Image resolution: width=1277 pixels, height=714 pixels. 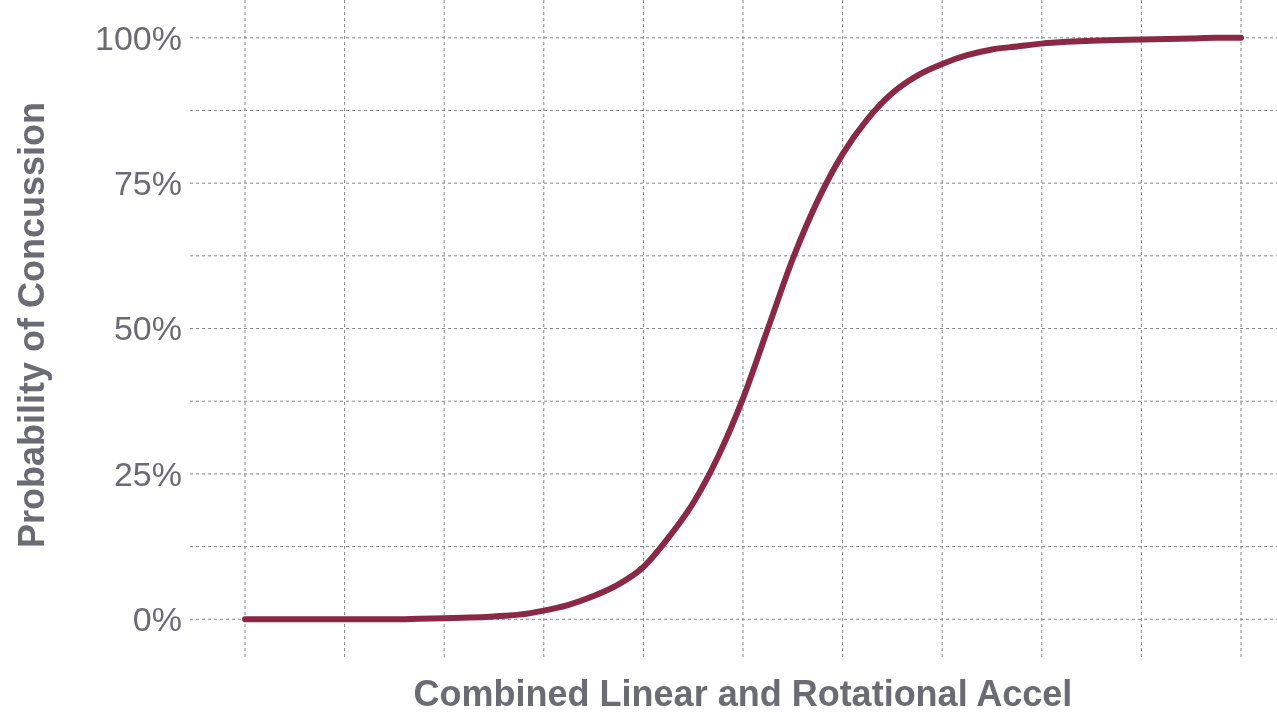 I want to click on x-axis-title: Combined Linear and Rotational Accel, so click(x=743, y=693).